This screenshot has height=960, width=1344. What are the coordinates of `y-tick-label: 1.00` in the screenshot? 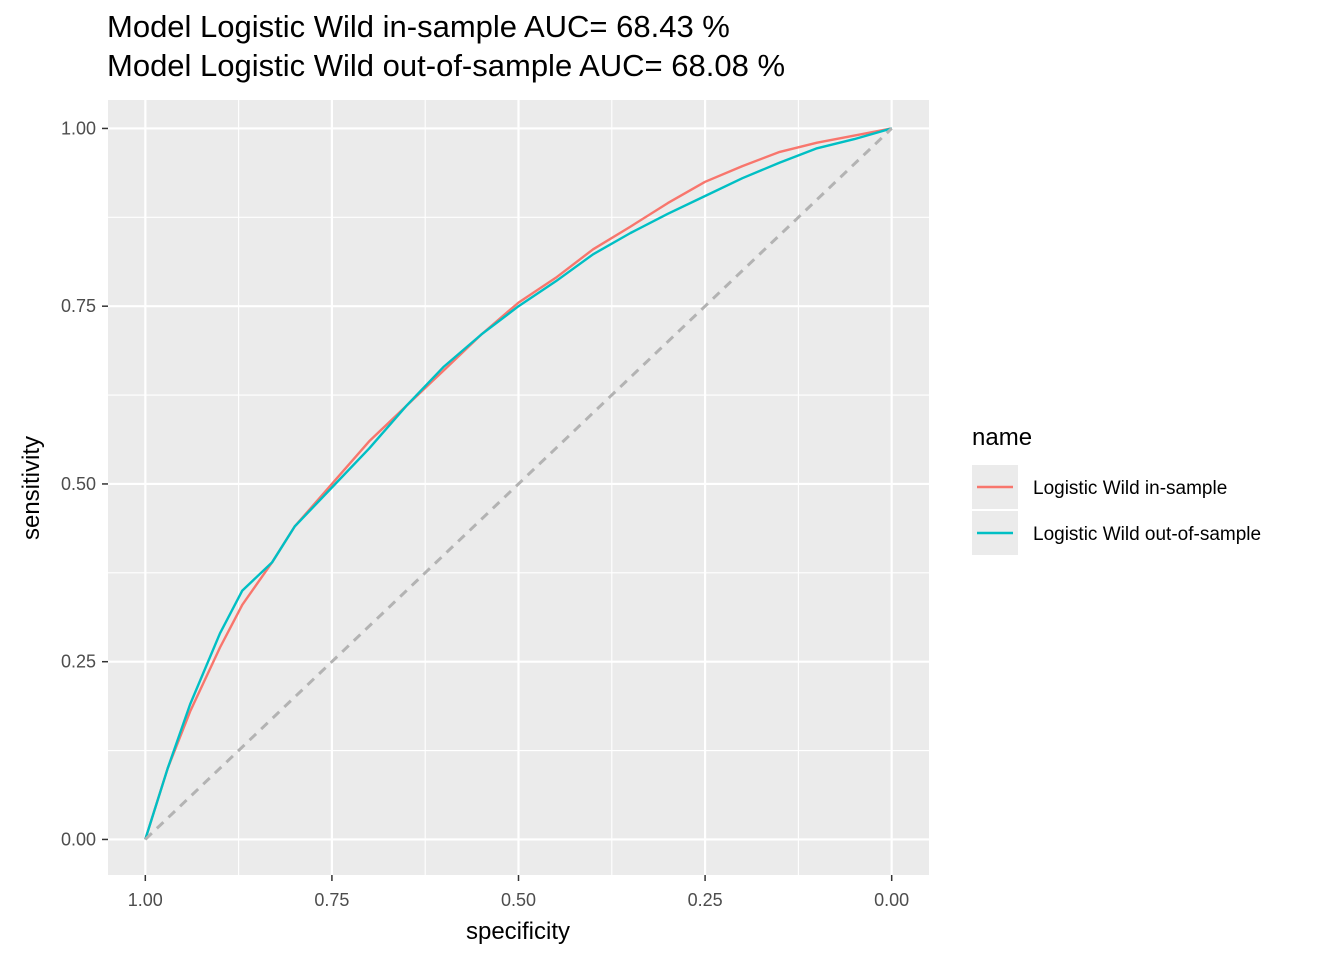 It's located at (78, 128).